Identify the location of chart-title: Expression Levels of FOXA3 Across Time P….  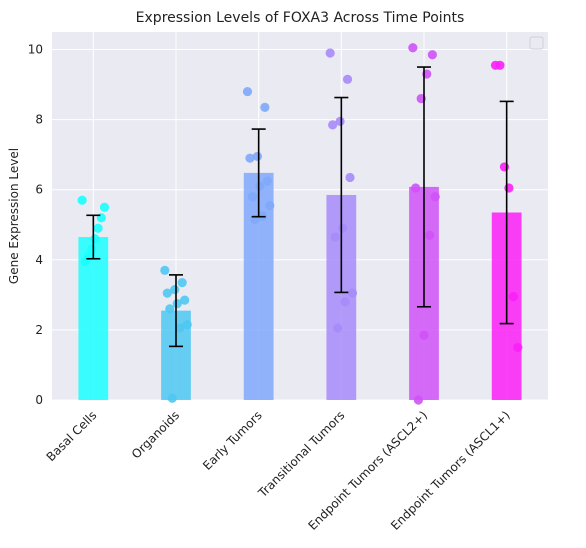
(300, 18).